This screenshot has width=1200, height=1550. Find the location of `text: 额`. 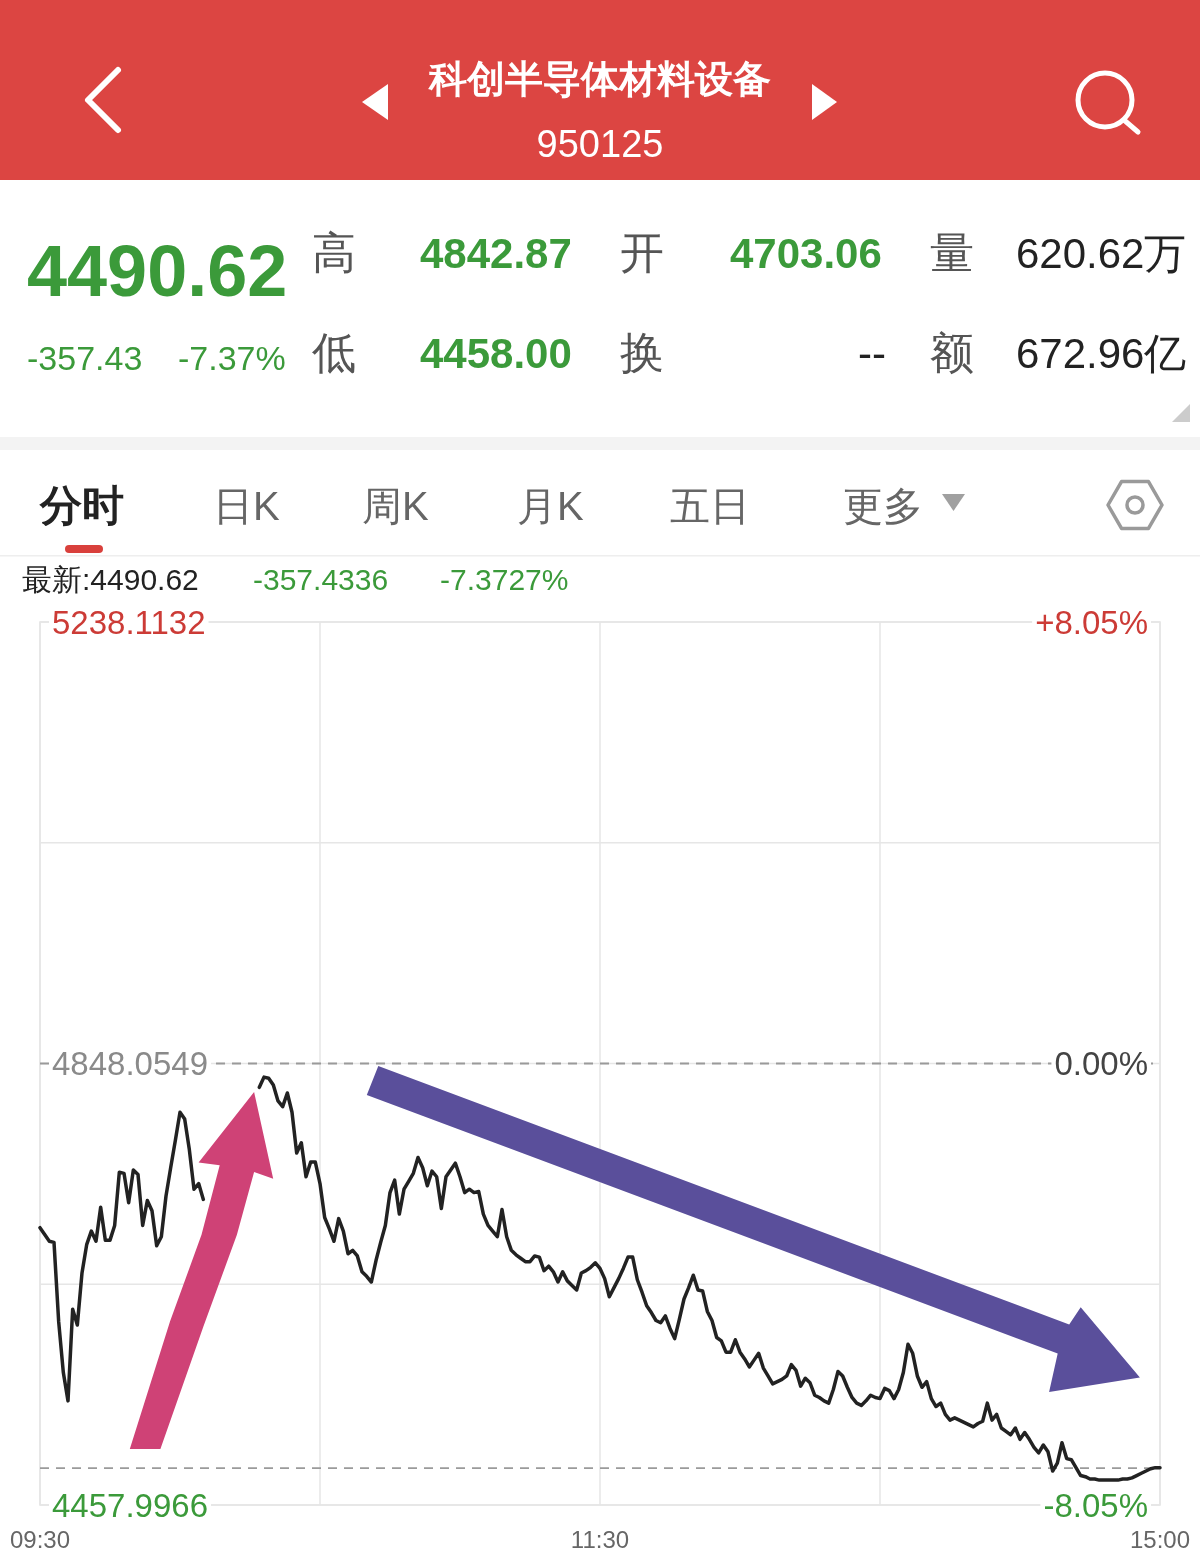

text: 额 is located at coordinates (952, 352).